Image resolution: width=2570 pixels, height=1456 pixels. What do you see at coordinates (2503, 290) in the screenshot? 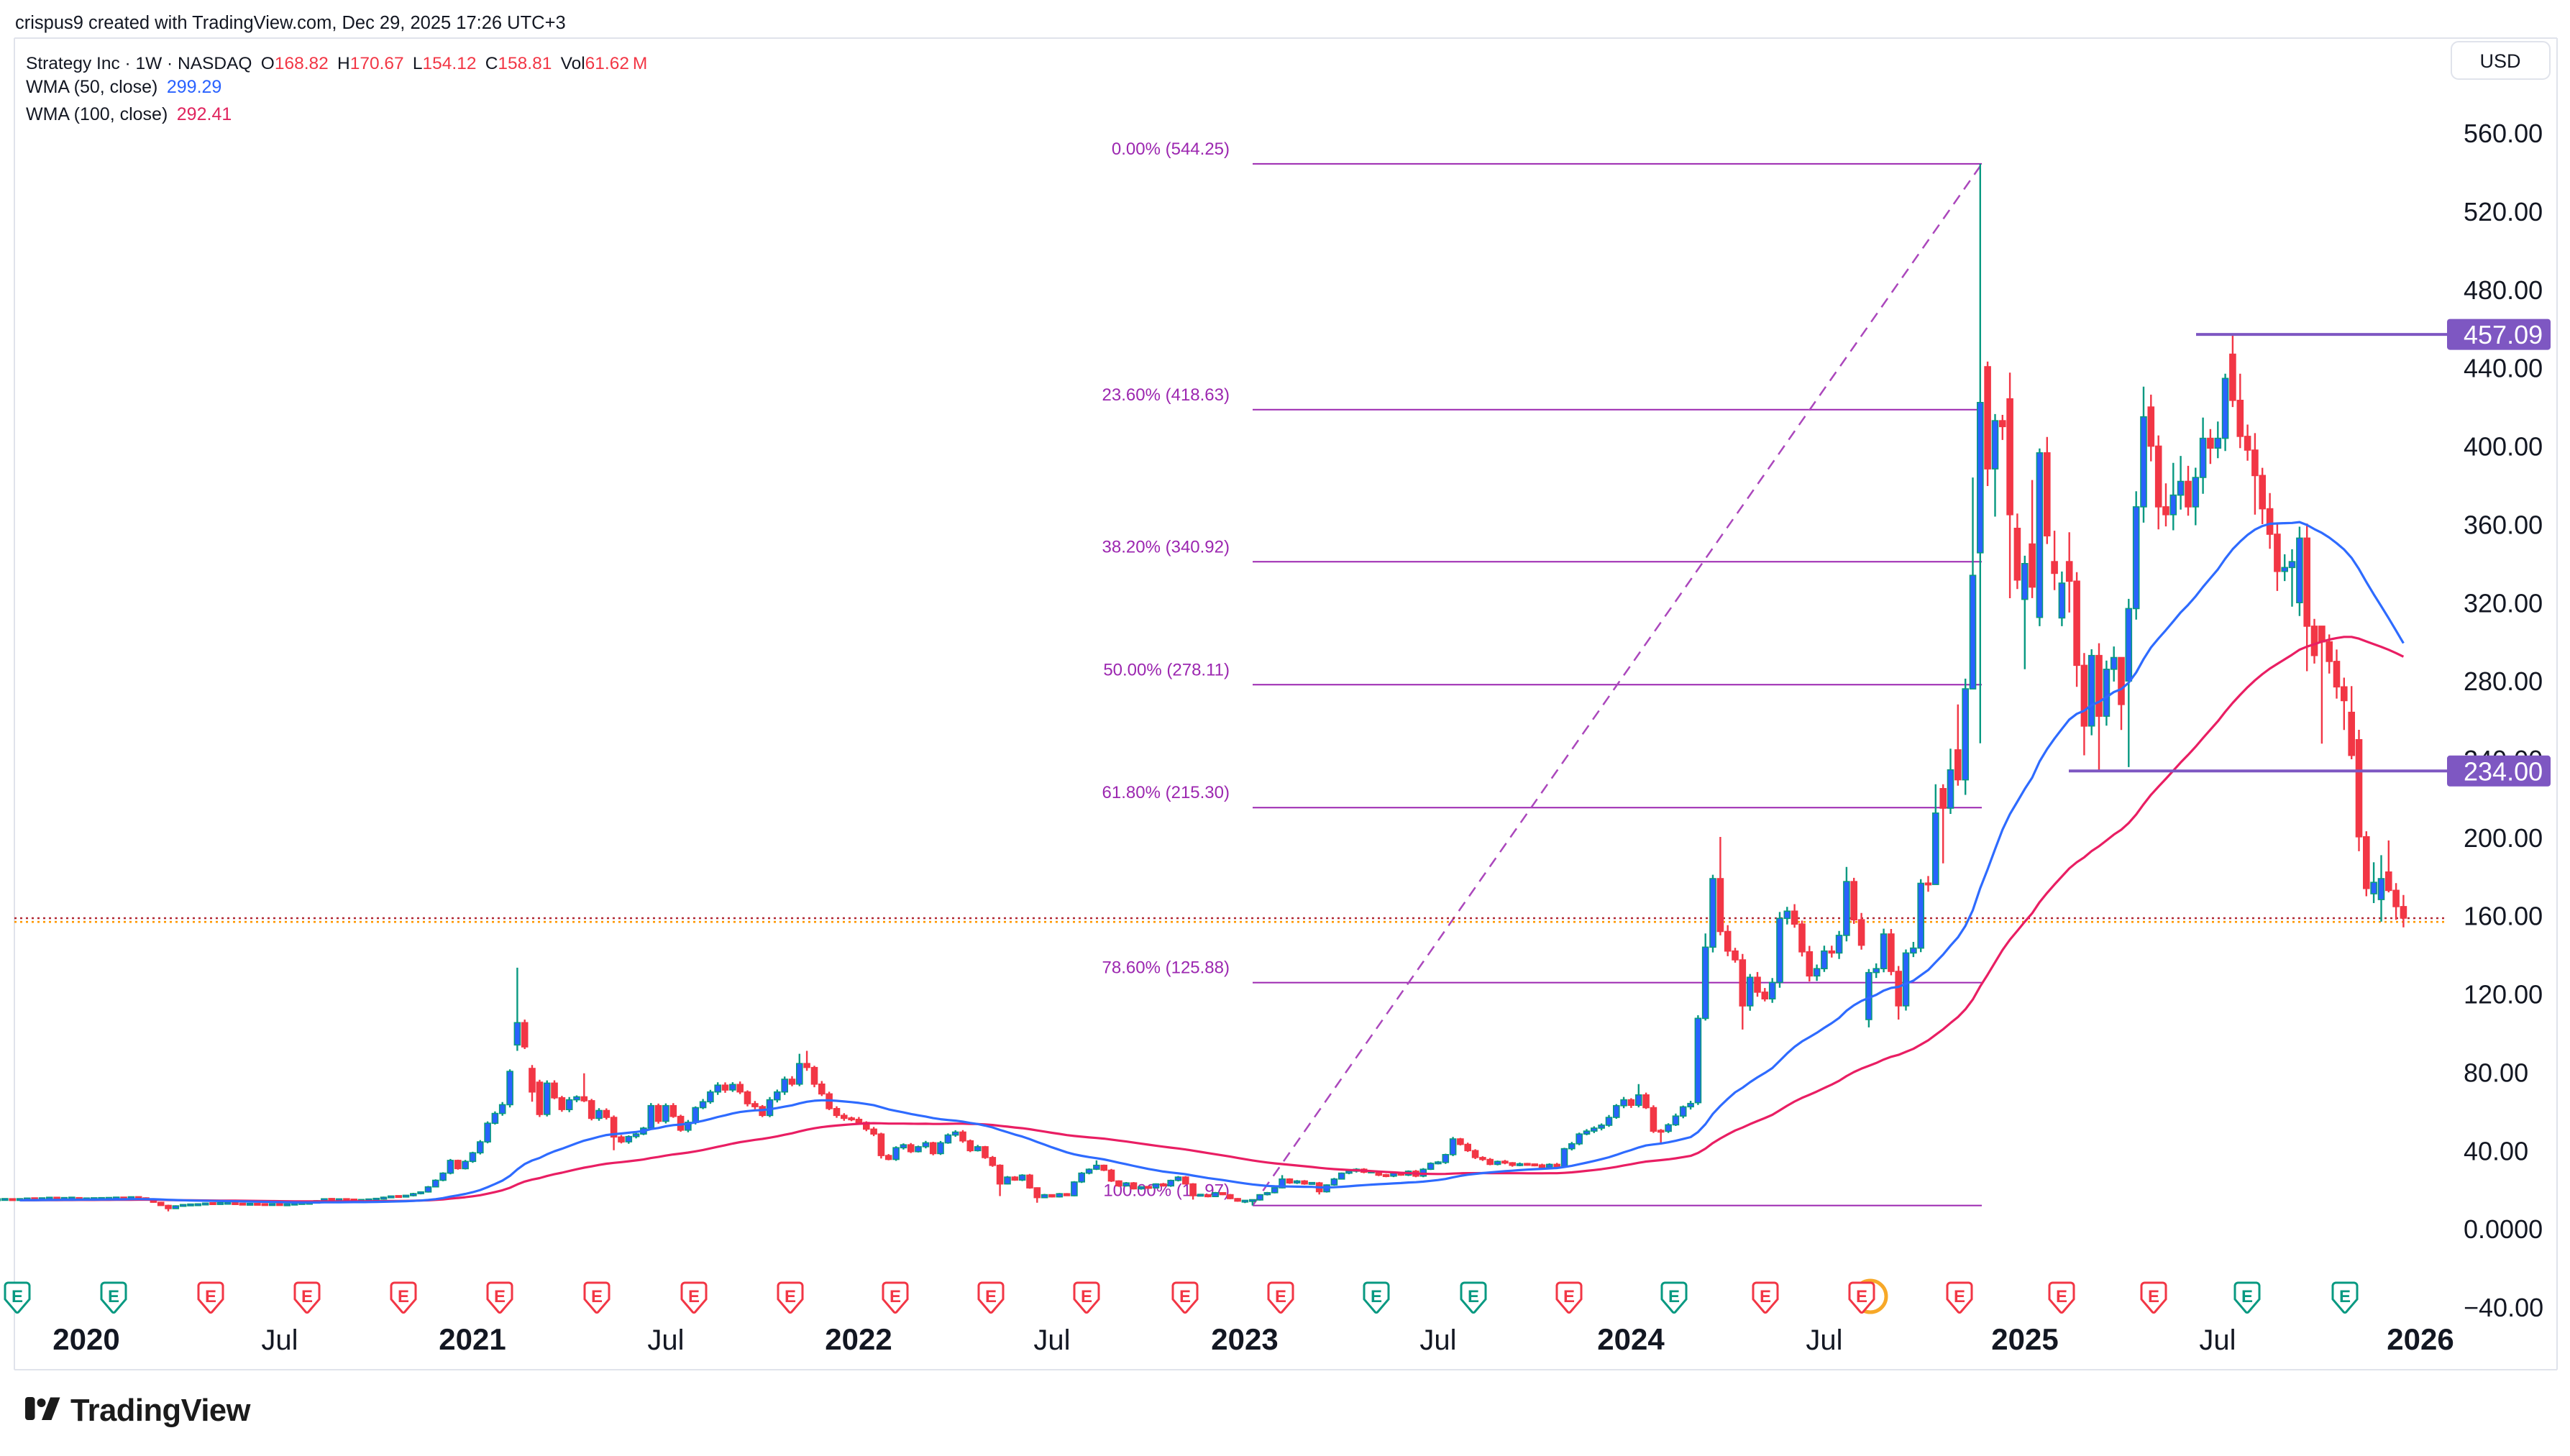
I see `svg-text: 480.00` at bounding box center [2503, 290].